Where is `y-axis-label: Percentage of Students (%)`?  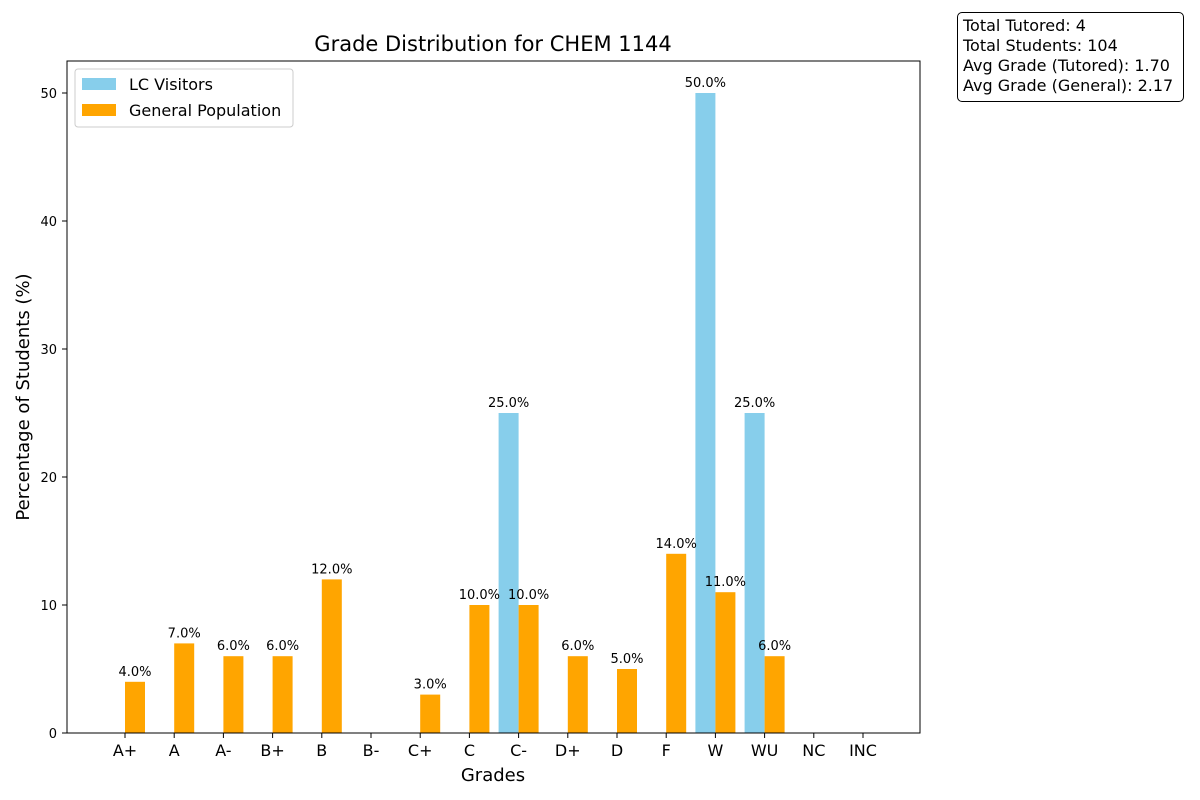
y-axis-label: Percentage of Students (%) is located at coordinates (23, 396).